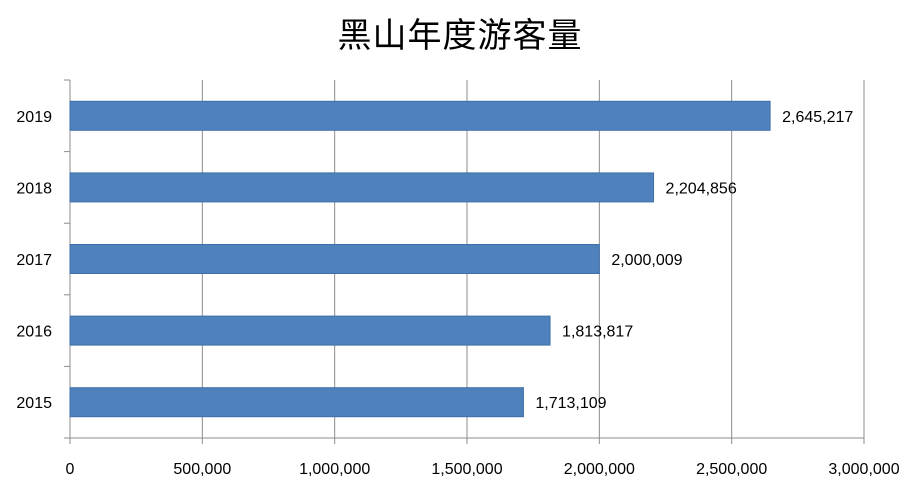 Image resolution: width=920 pixels, height=494 pixels. I want to click on x-tick-label: 3,000,000, so click(863, 469).